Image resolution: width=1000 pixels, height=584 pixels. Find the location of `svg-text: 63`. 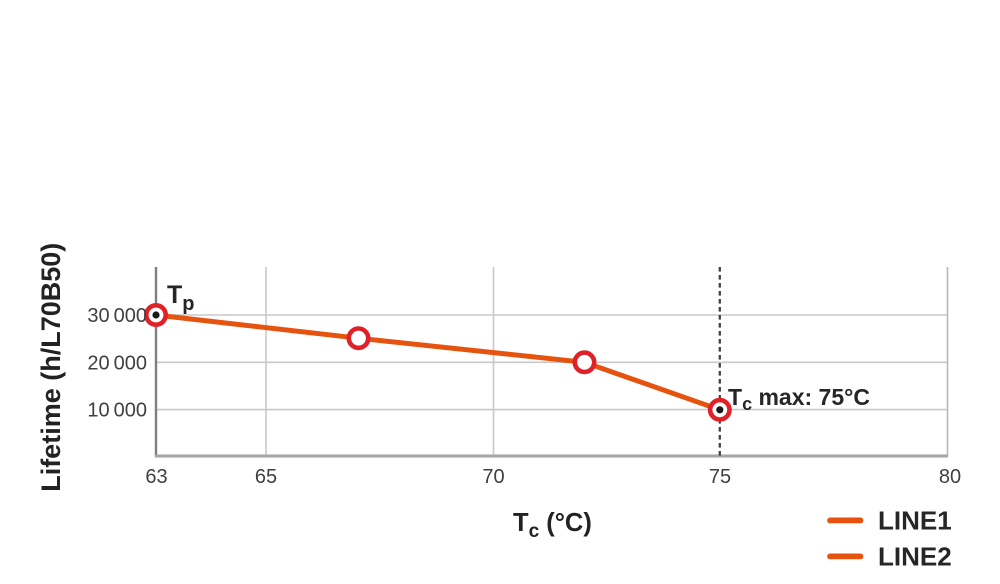

svg-text: 63 is located at coordinates (156, 477).